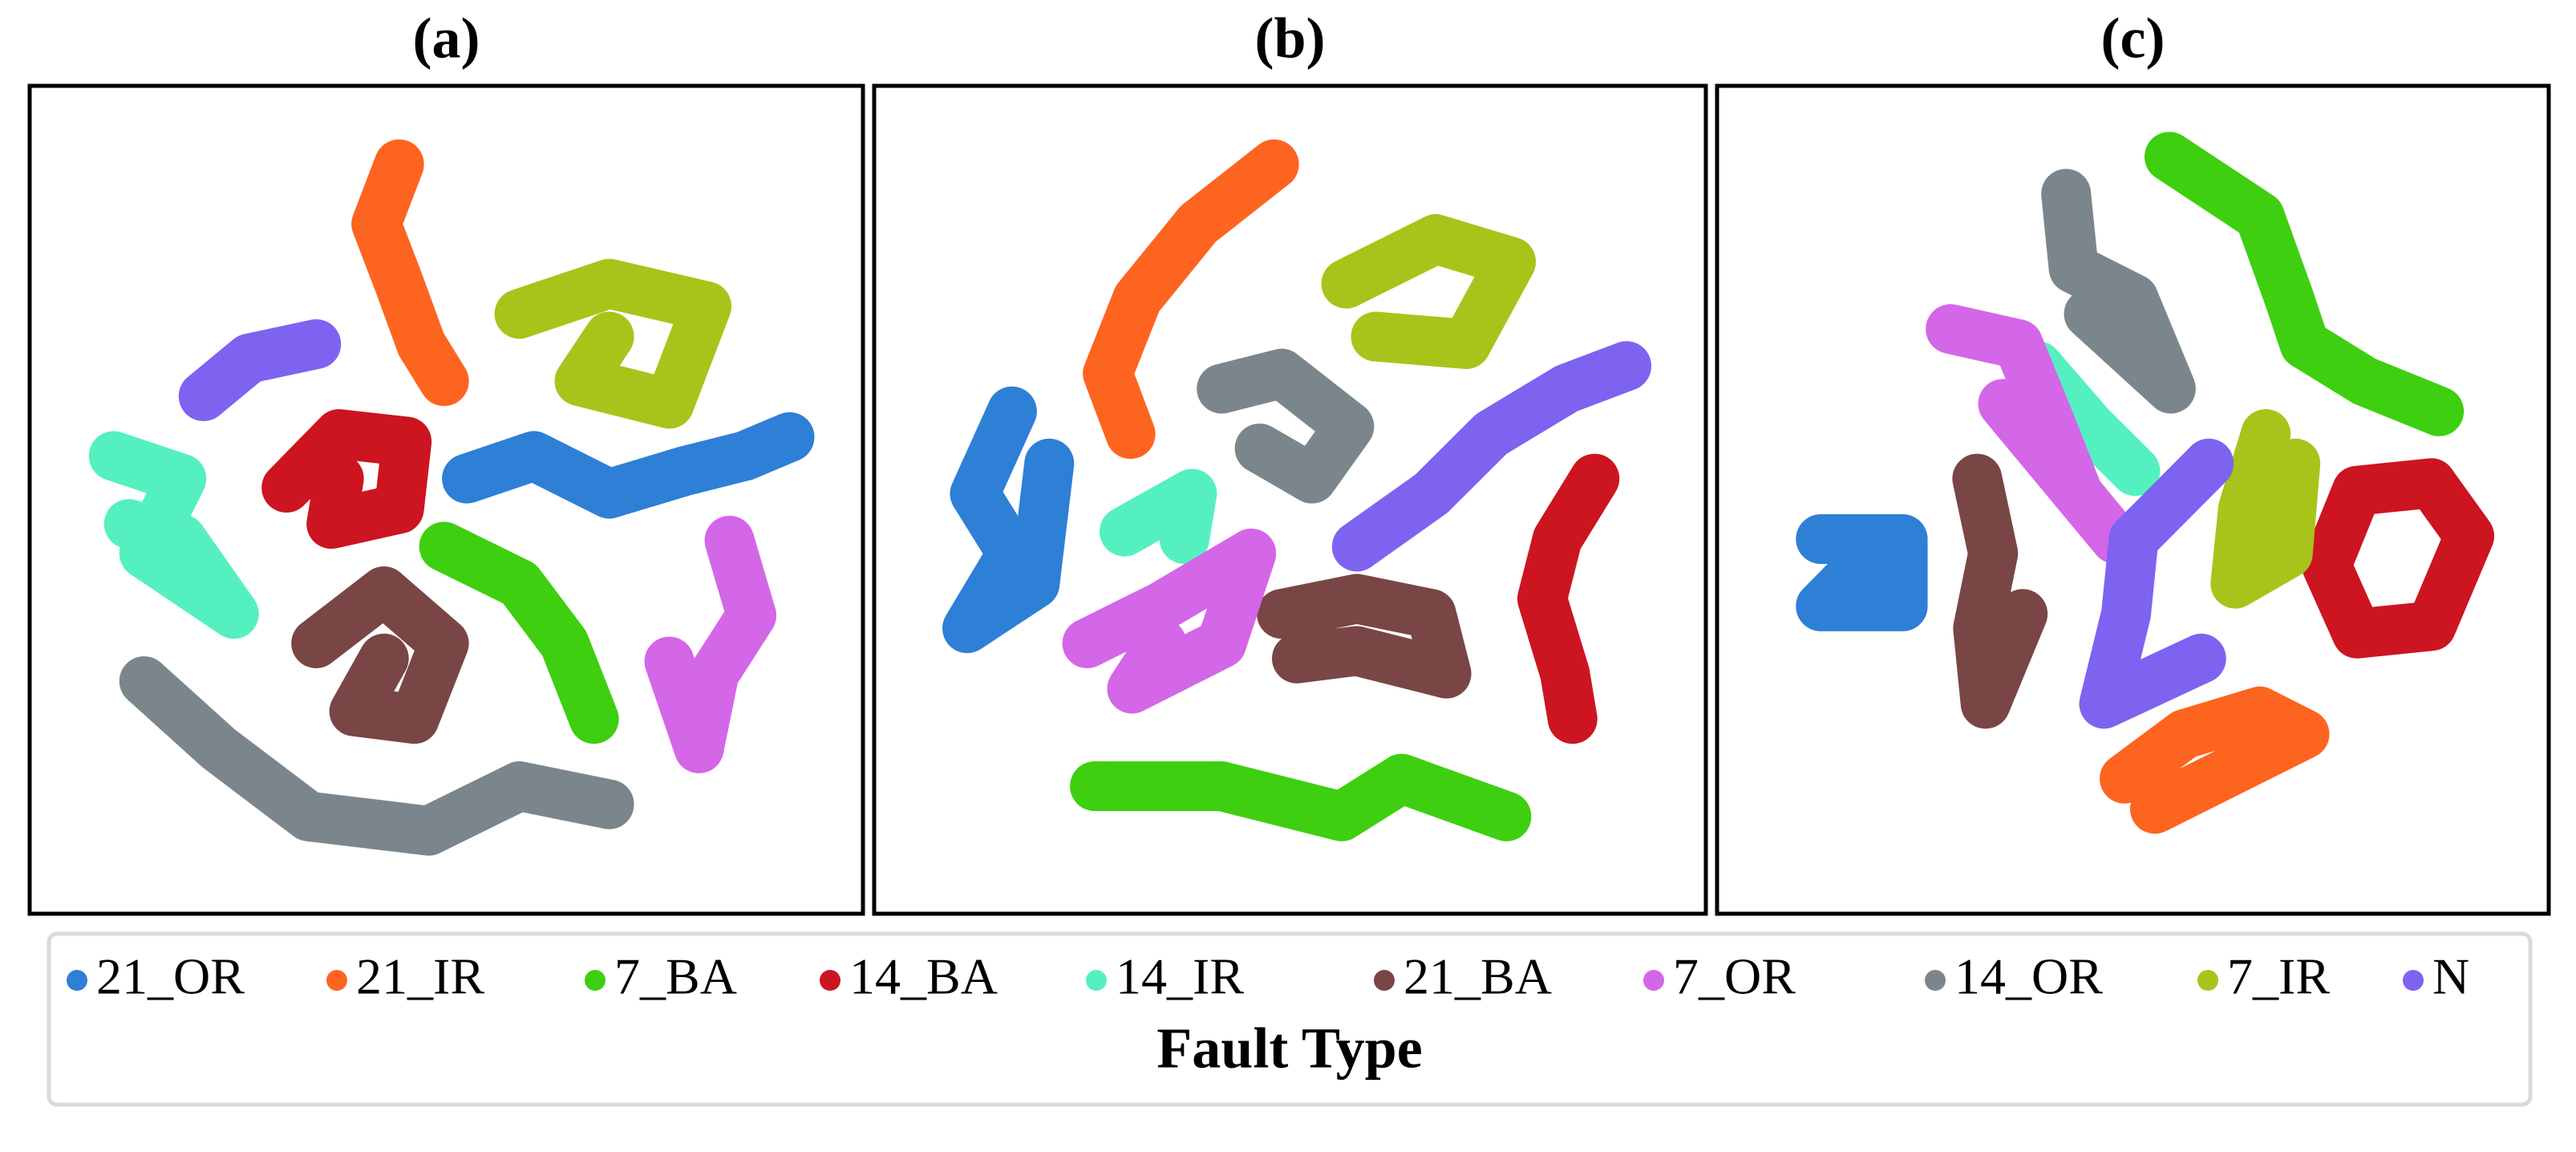 The width and height of the screenshot is (2576, 1152). What do you see at coordinates (170, 976) in the screenshot?
I see `legend-label: 21_OR` at bounding box center [170, 976].